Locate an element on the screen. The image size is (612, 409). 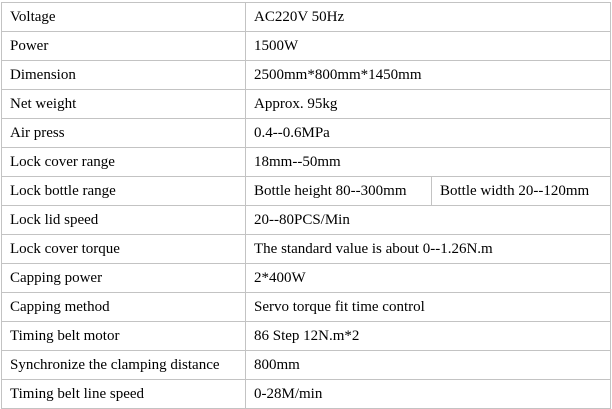
spec-label-cell: Air press is located at coordinates (123, 133).